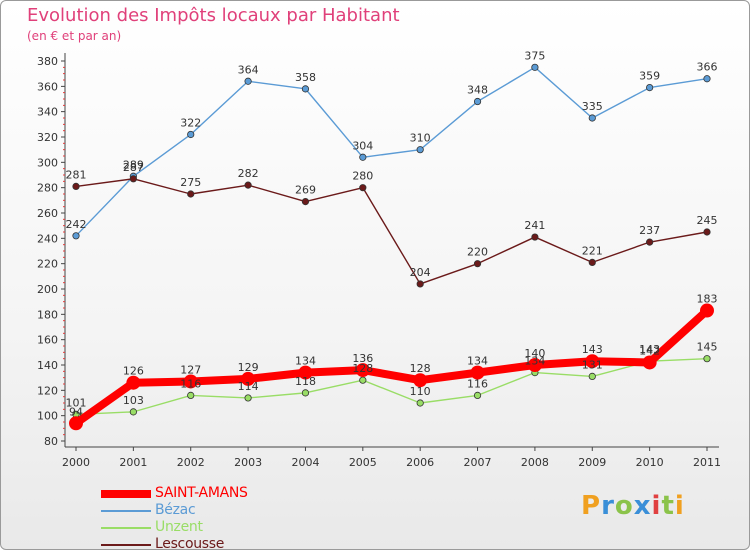 The image size is (750, 550). Describe the element at coordinates (190, 369) in the screenshot. I see `data-label: 127` at that location.